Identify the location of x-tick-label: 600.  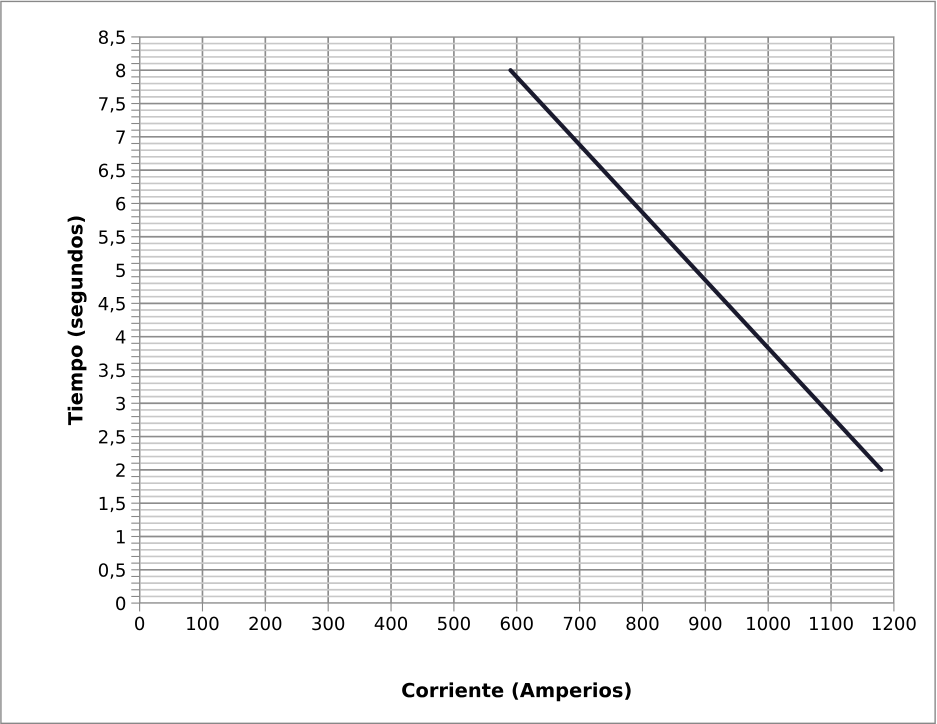
(516, 623).